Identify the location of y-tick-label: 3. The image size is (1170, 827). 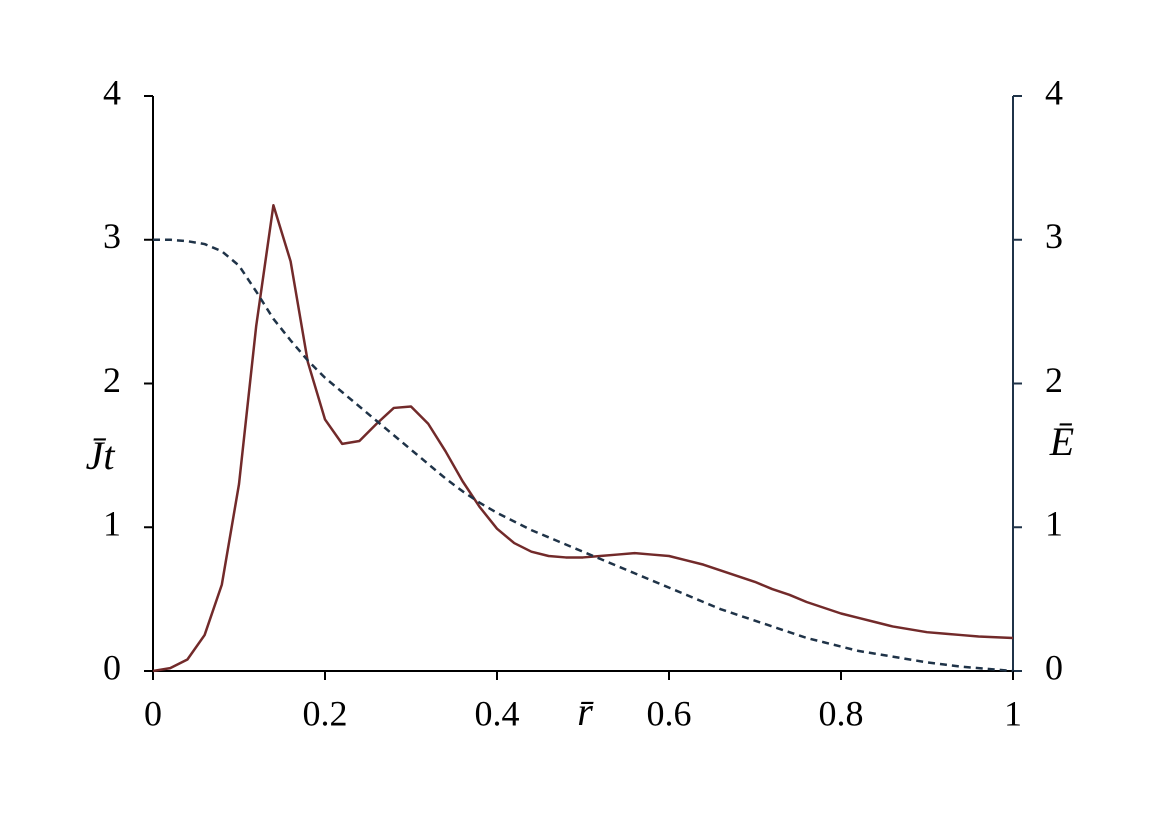
(112, 236).